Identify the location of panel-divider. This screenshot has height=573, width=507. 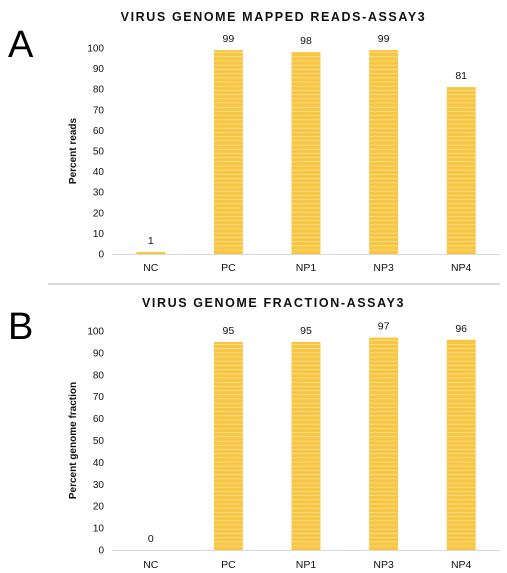
(274, 284).